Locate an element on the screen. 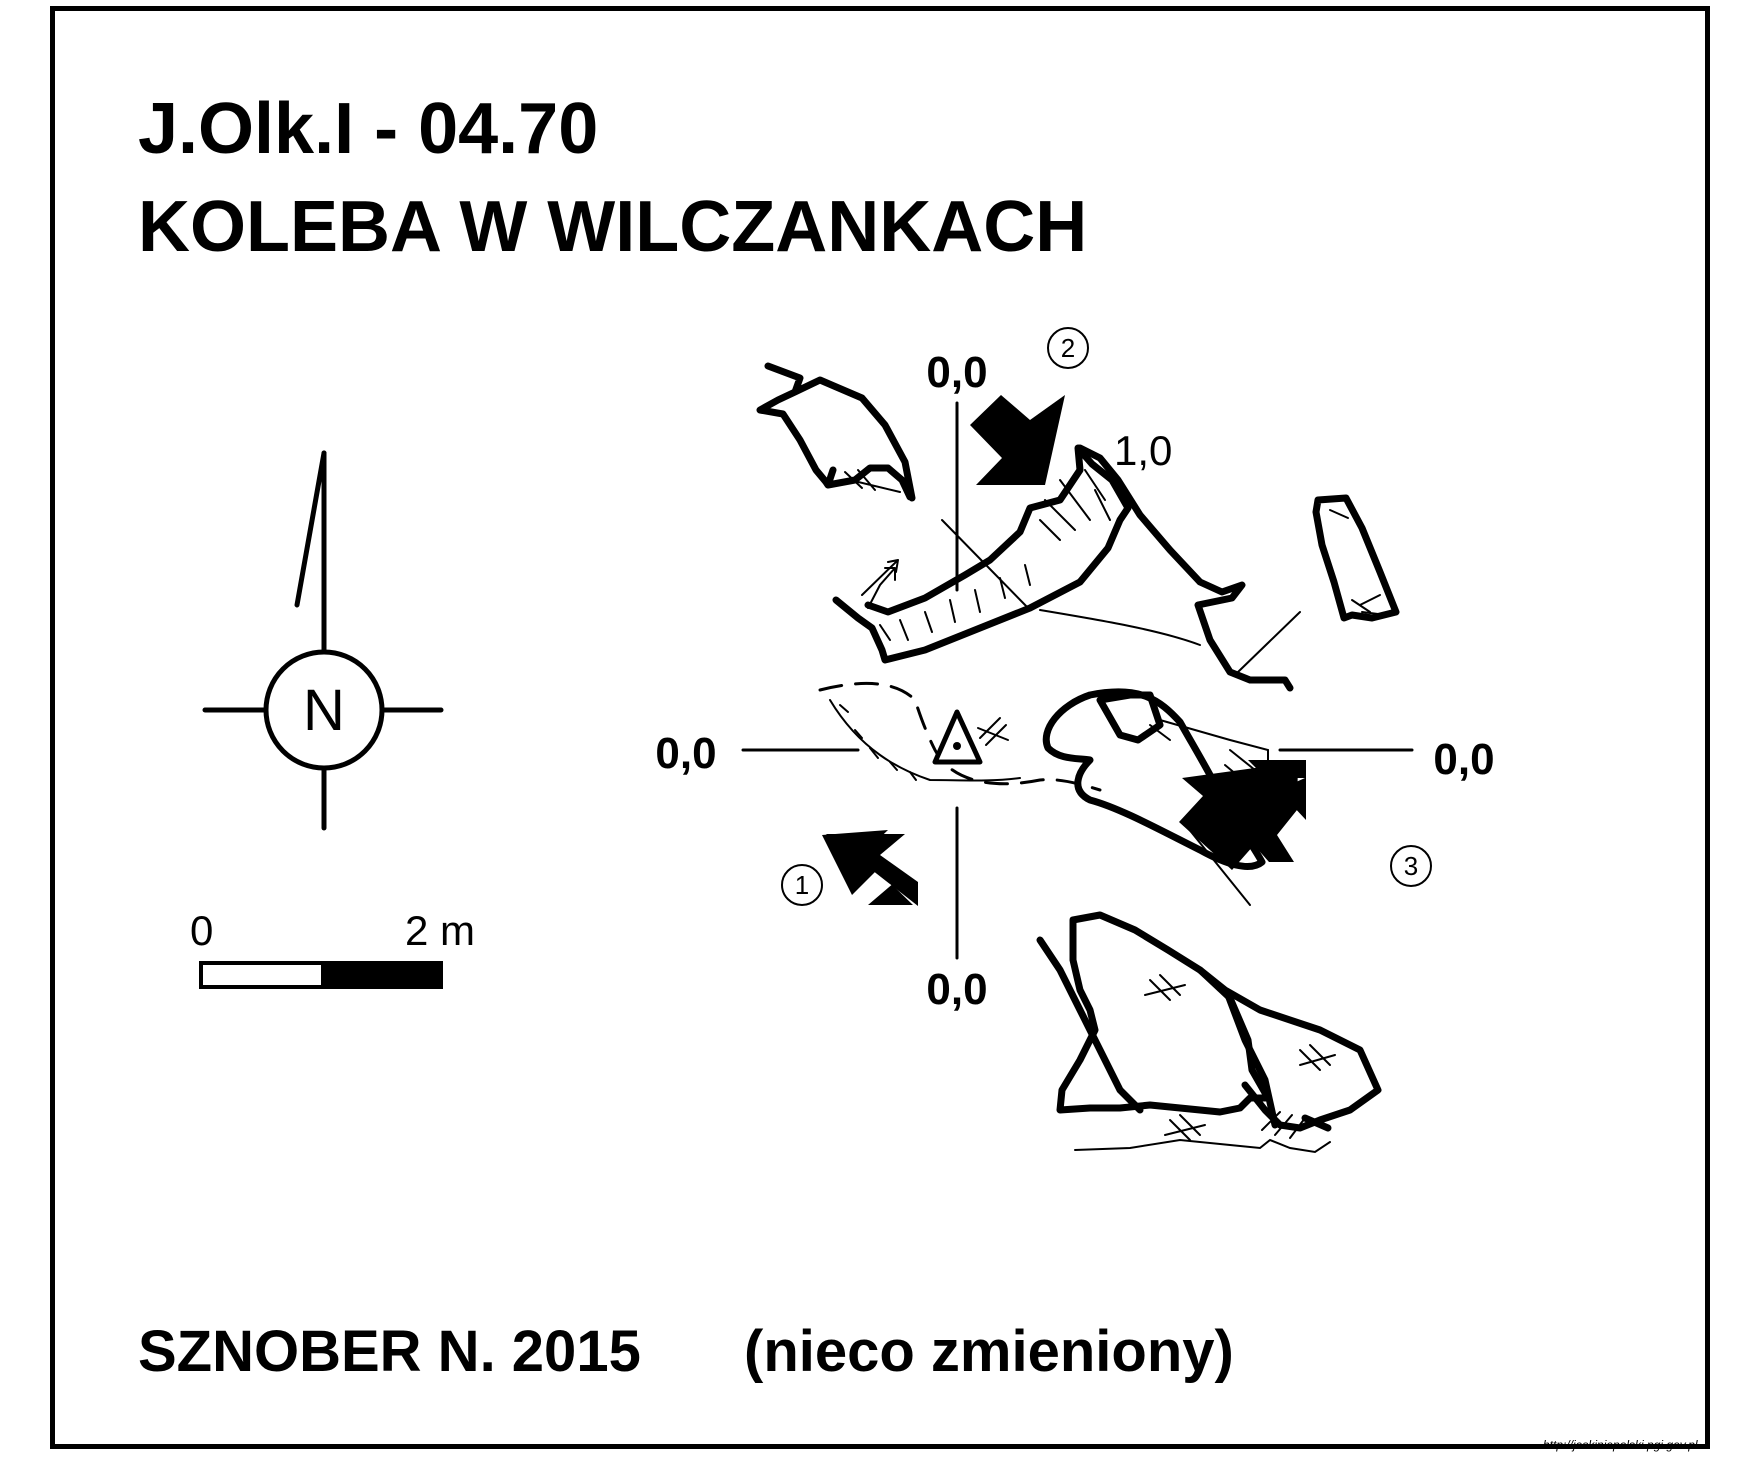  view-marker-1: 1 is located at coordinates (802, 885).